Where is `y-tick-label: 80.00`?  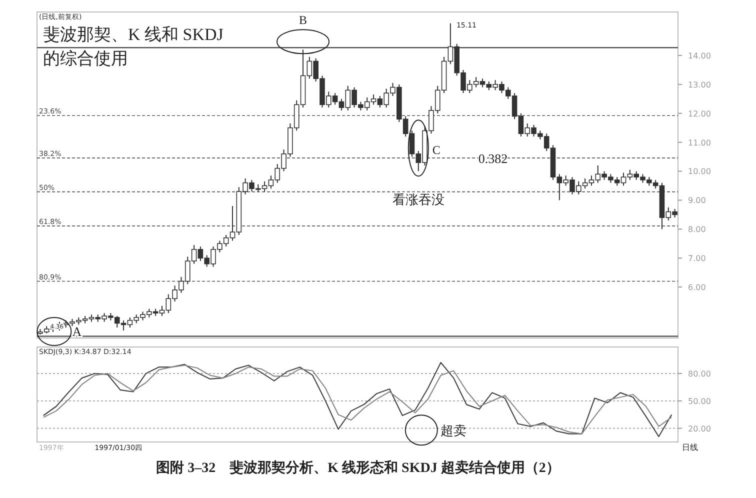
y-tick-label: 80.00 is located at coordinates (699, 373).